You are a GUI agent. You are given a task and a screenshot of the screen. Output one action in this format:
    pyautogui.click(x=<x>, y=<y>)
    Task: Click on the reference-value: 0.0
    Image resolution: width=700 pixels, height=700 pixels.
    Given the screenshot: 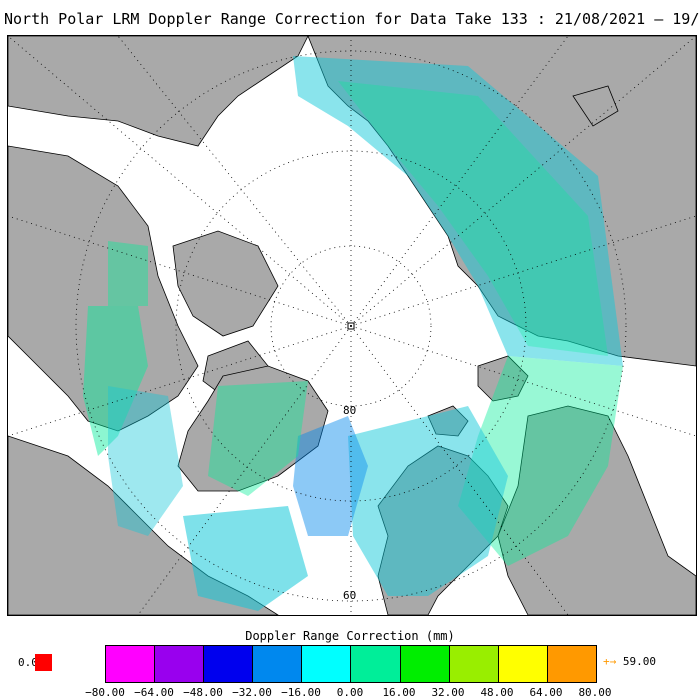 What is the action you would take?
    pyautogui.click(x=28, y=662)
    